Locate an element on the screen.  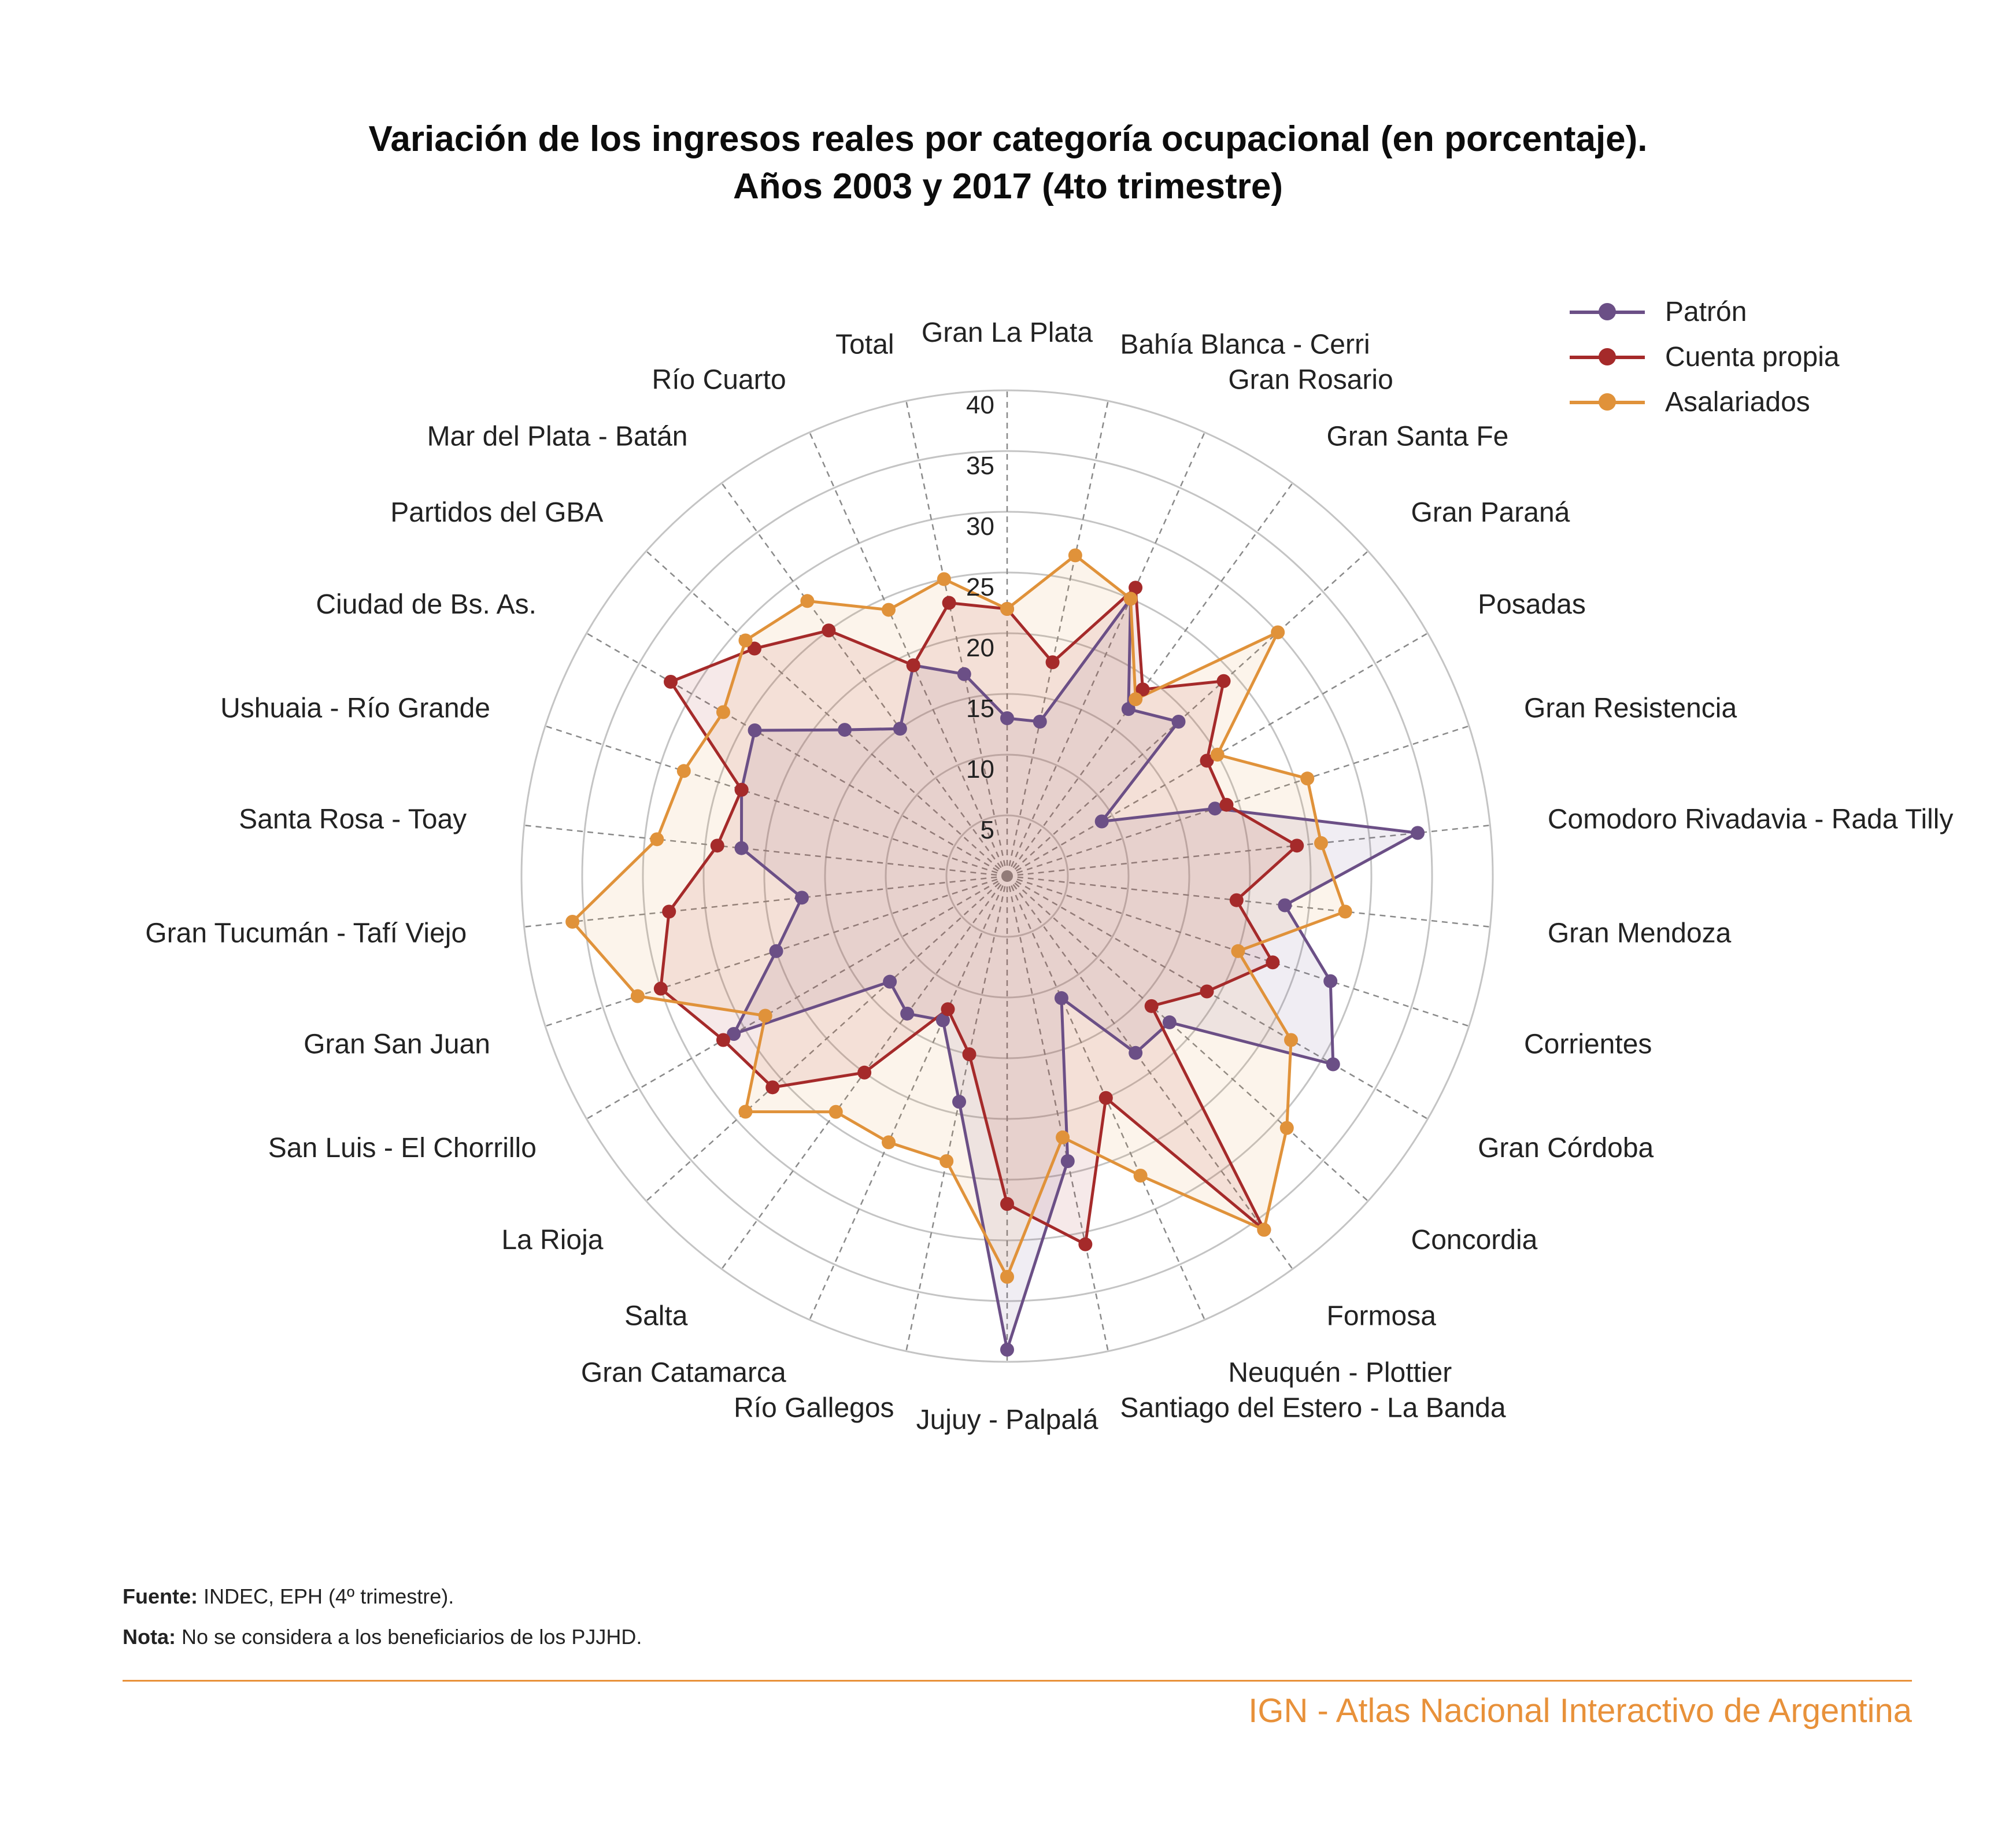
point-patron-gran-parana is located at coordinates (1178, 722).